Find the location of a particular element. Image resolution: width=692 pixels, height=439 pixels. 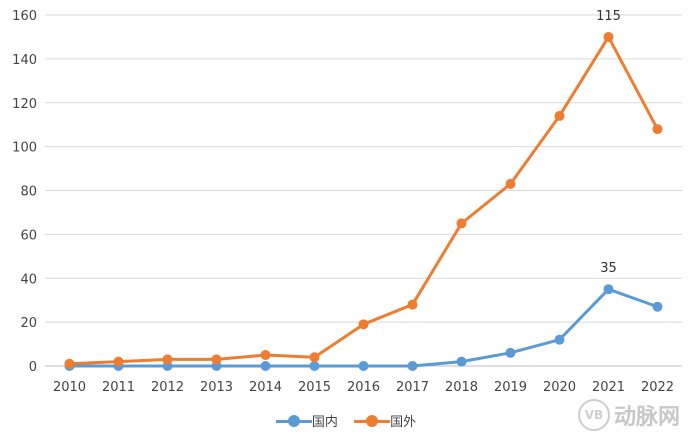

x-tick-label: 2018 is located at coordinates (461, 387).